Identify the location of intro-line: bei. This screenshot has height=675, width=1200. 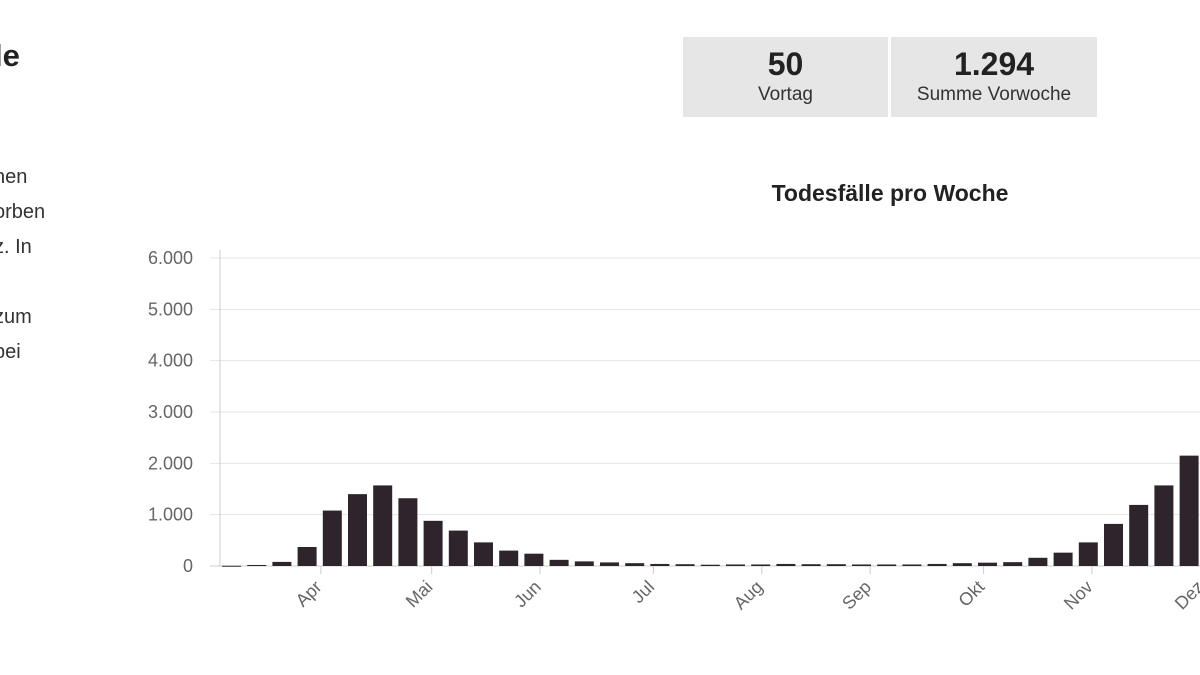
(10, 352).